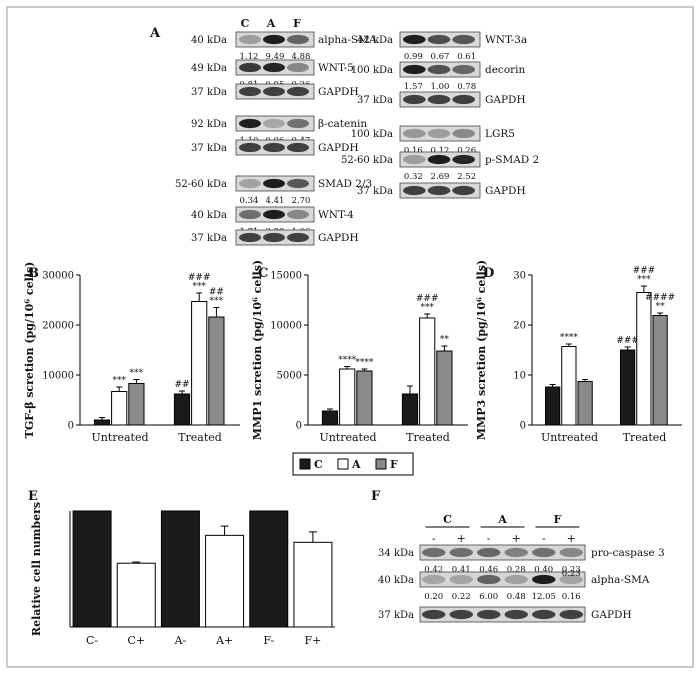  What do you see at coordinates (544, 538) in the screenshot?
I see `treatment-sign: -` at bounding box center [544, 538].